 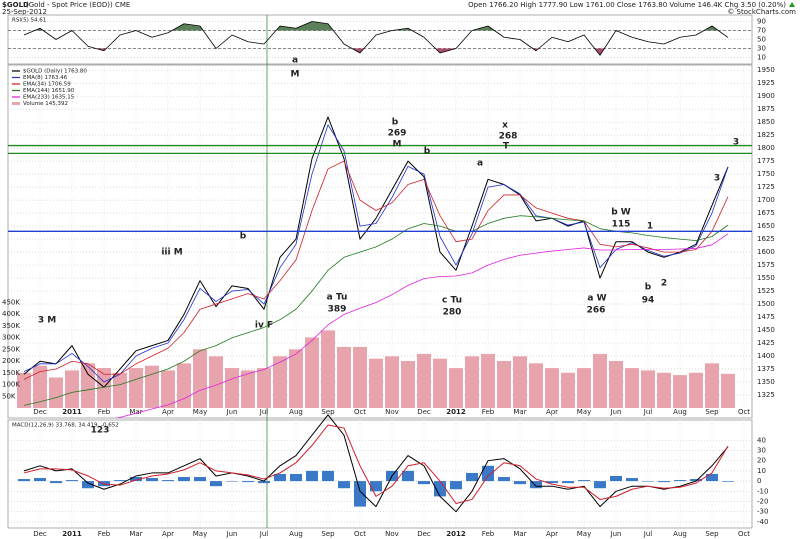 What do you see at coordinates (376, 38) in the screenshot?
I see `rsi-line` at bounding box center [376, 38].